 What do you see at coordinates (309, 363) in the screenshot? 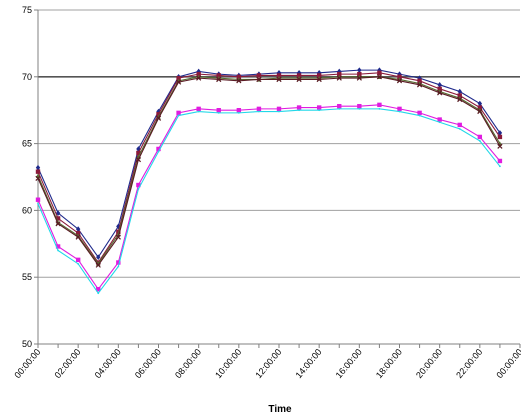
I see `x-tick-label: 14:00:00` at bounding box center [309, 363].